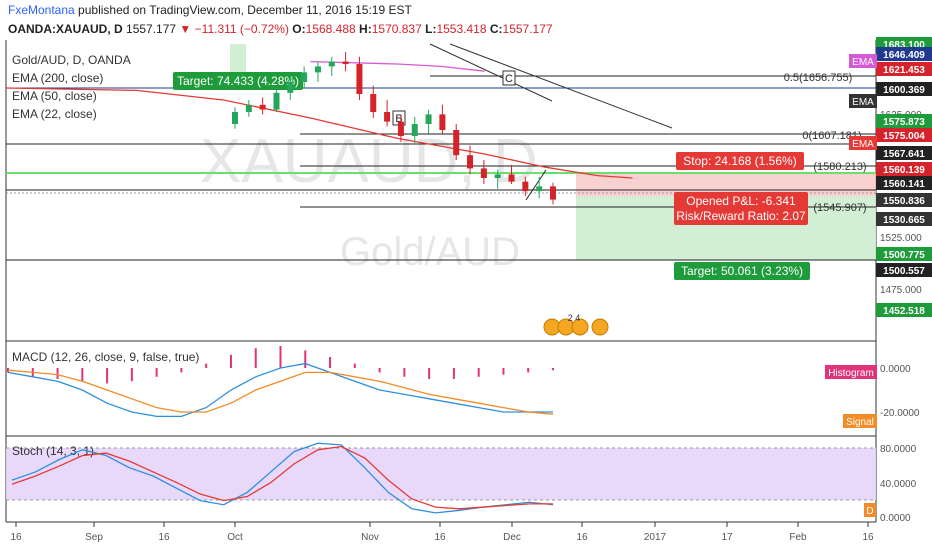 Image resolution: width=932 pixels, height=550 pixels. I want to click on legend-ema50: EMA (50, close), so click(54, 96).